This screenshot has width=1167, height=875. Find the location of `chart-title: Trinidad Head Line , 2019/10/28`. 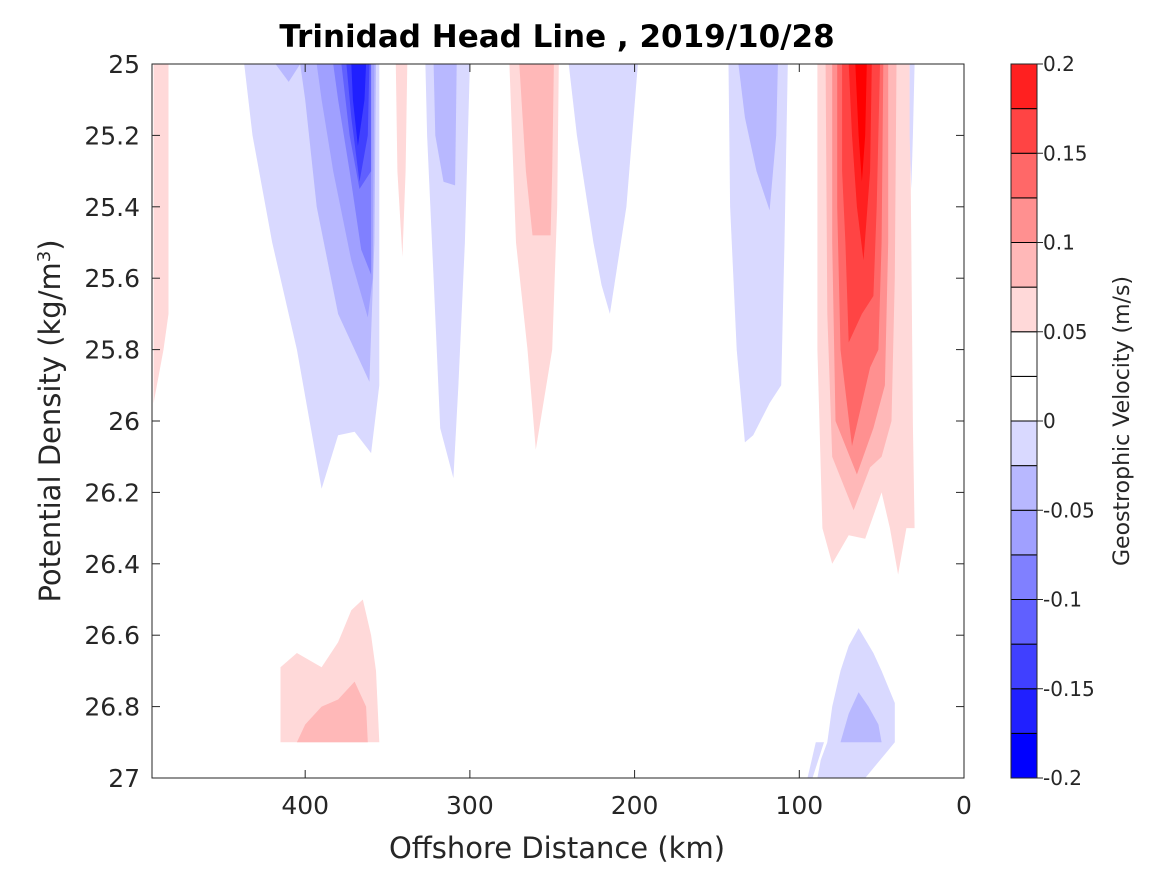

chart-title: Trinidad Head Line , 2019/10/28 is located at coordinates (556, 37).